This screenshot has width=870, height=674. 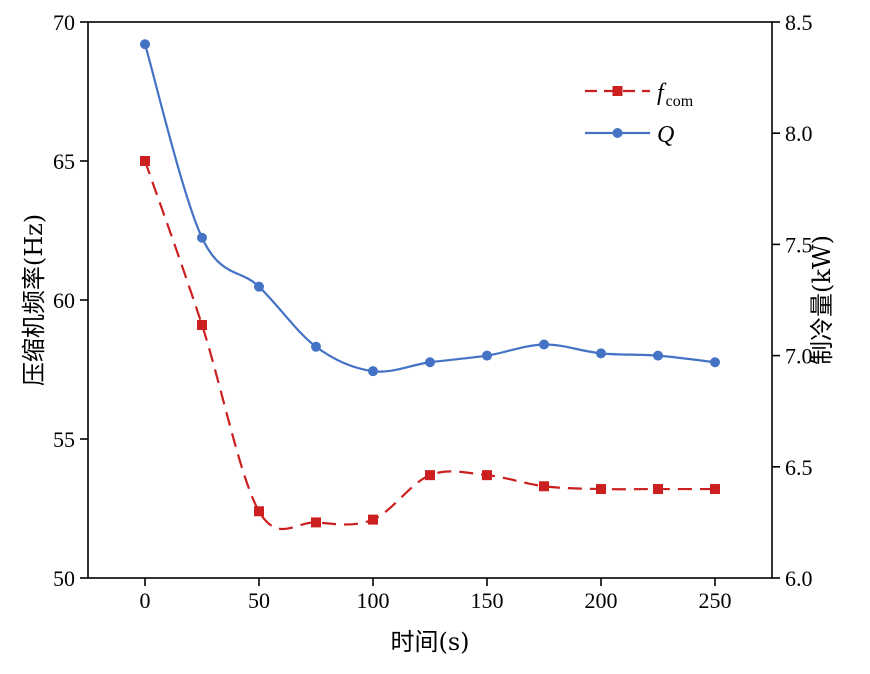 What do you see at coordinates (799, 22) in the screenshot?
I see `y-right-tick-label: 8.5` at bounding box center [799, 22].